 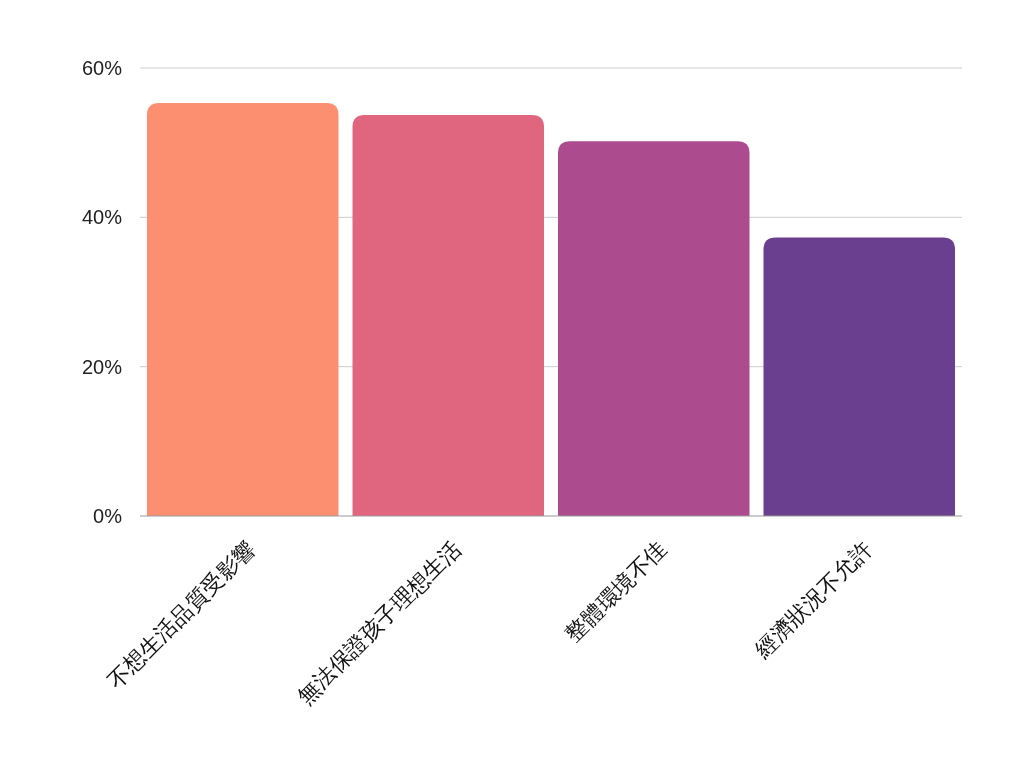 I want to click on x-tick-label: 經濟狀況不允許, so click(x=813, y=599).